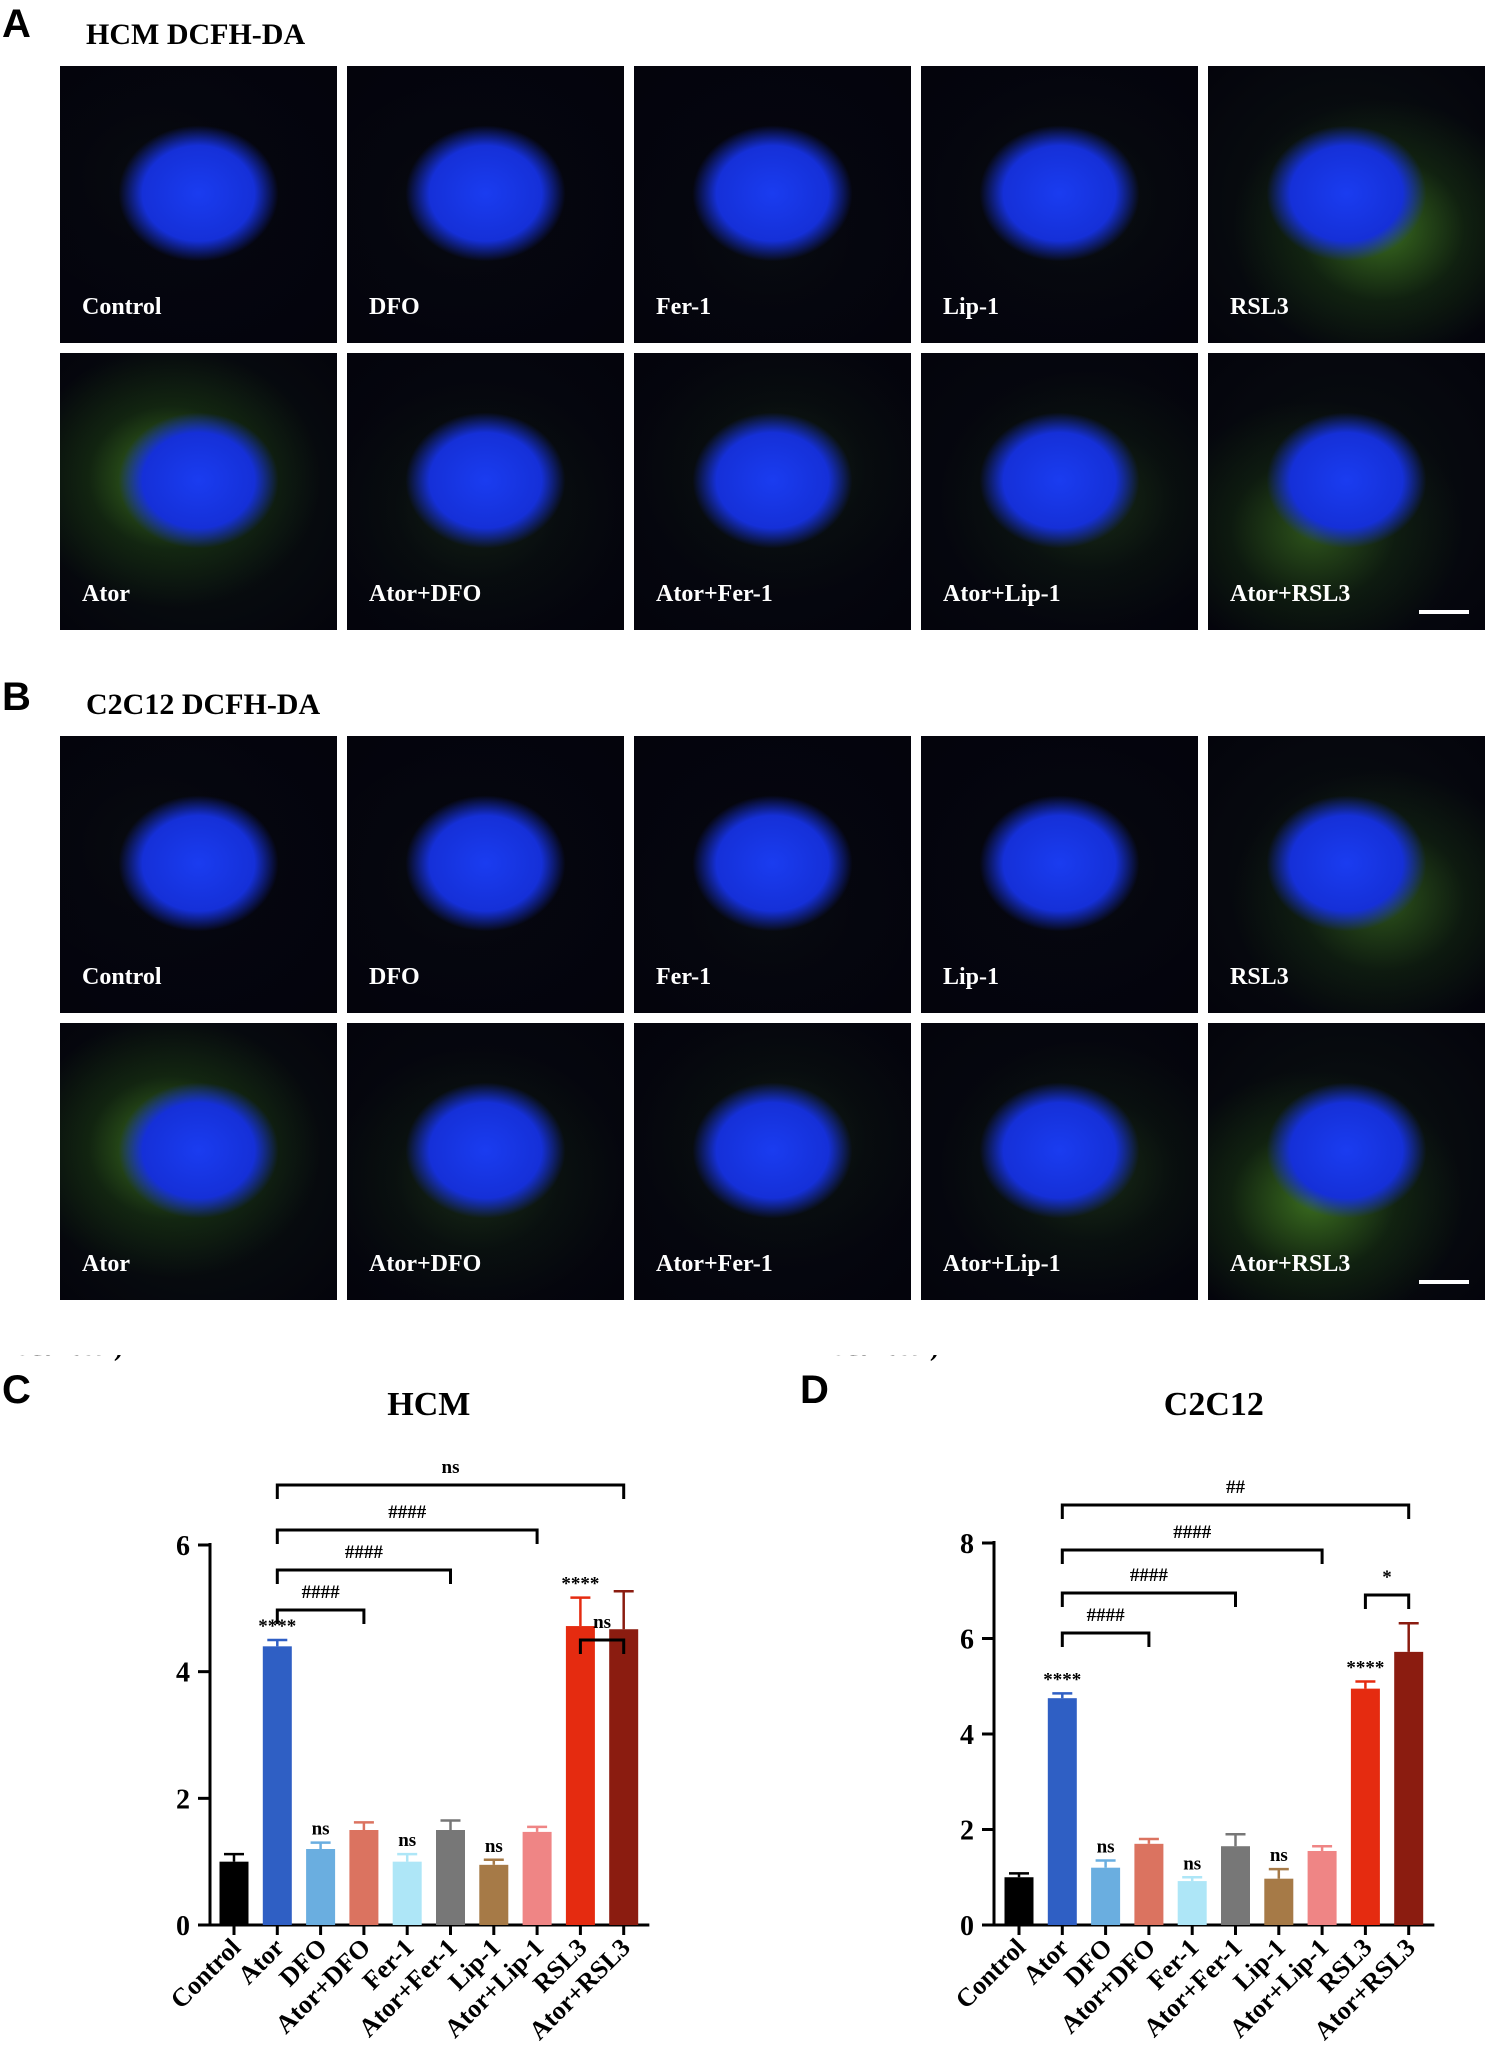 This screenshot has height=2065, width=1494. Describe the element at coordinates (122, 977) in the screenshot. I see `micrograph-label: Control` at that location.